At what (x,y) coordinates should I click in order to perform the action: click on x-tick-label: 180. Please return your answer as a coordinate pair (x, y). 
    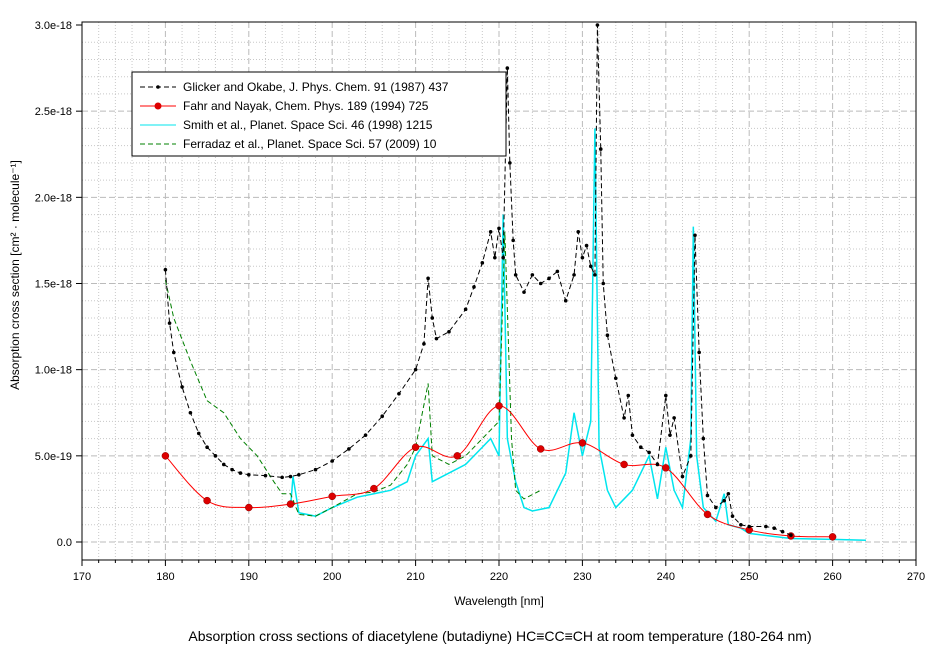
    Looking at the image, I should click on (165, 577).